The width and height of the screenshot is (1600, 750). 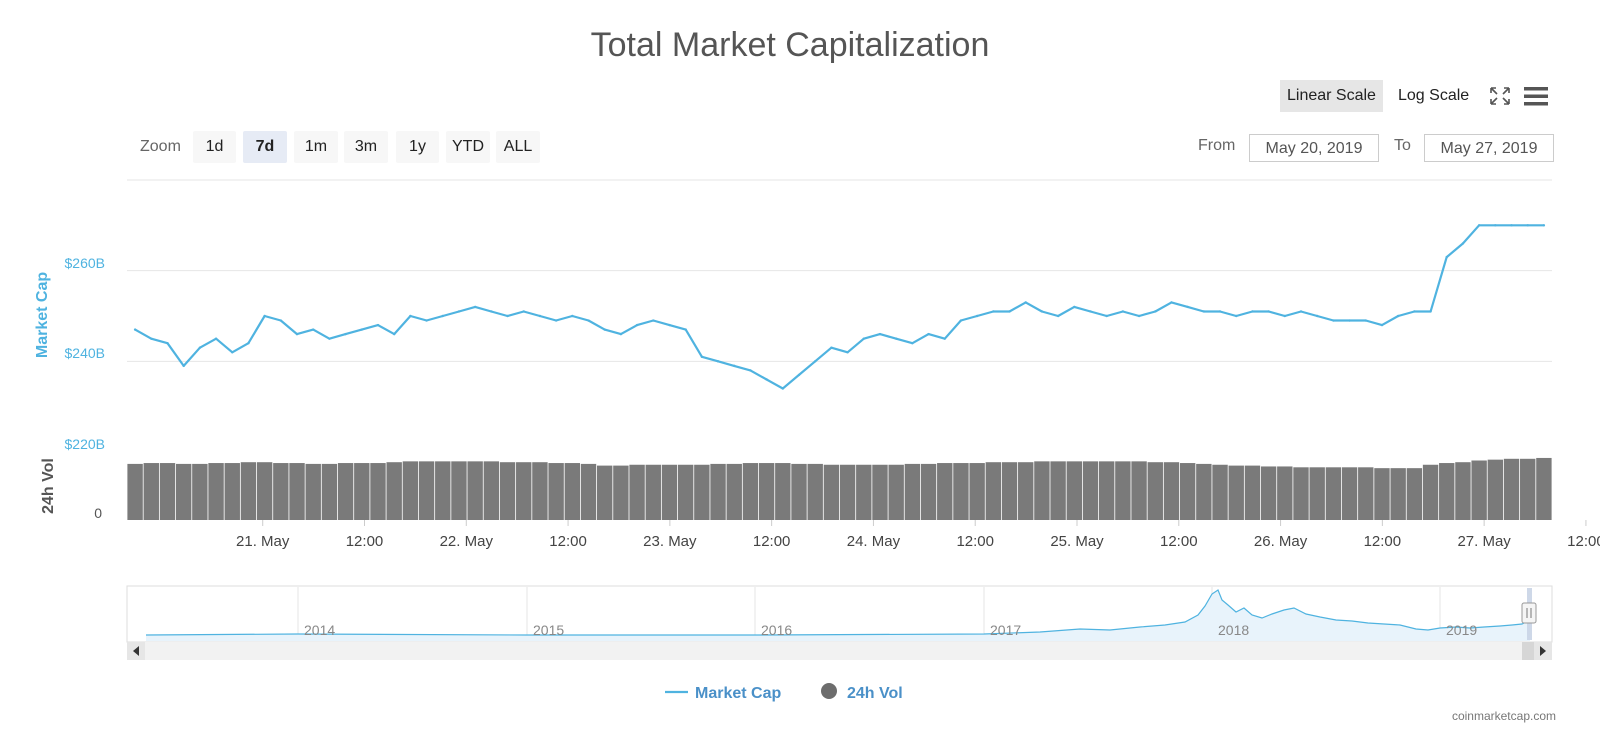 I want to click on navigator-tick-label: 2017, so click(x=1005, y=630).